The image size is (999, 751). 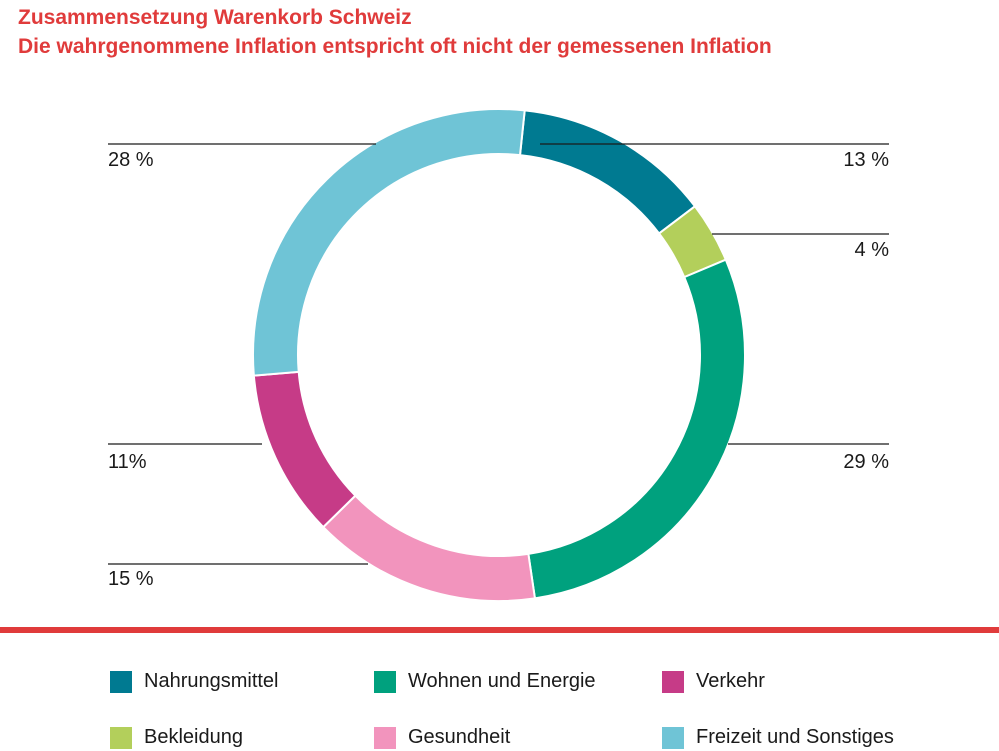 I want to click on slice-nahrungsmittel, so click(x=607, y=172).